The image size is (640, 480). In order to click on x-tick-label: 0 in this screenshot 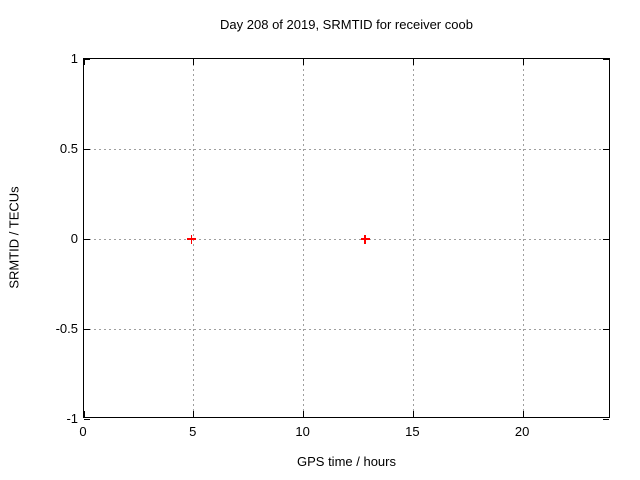, I will do `click(83, 431)`.